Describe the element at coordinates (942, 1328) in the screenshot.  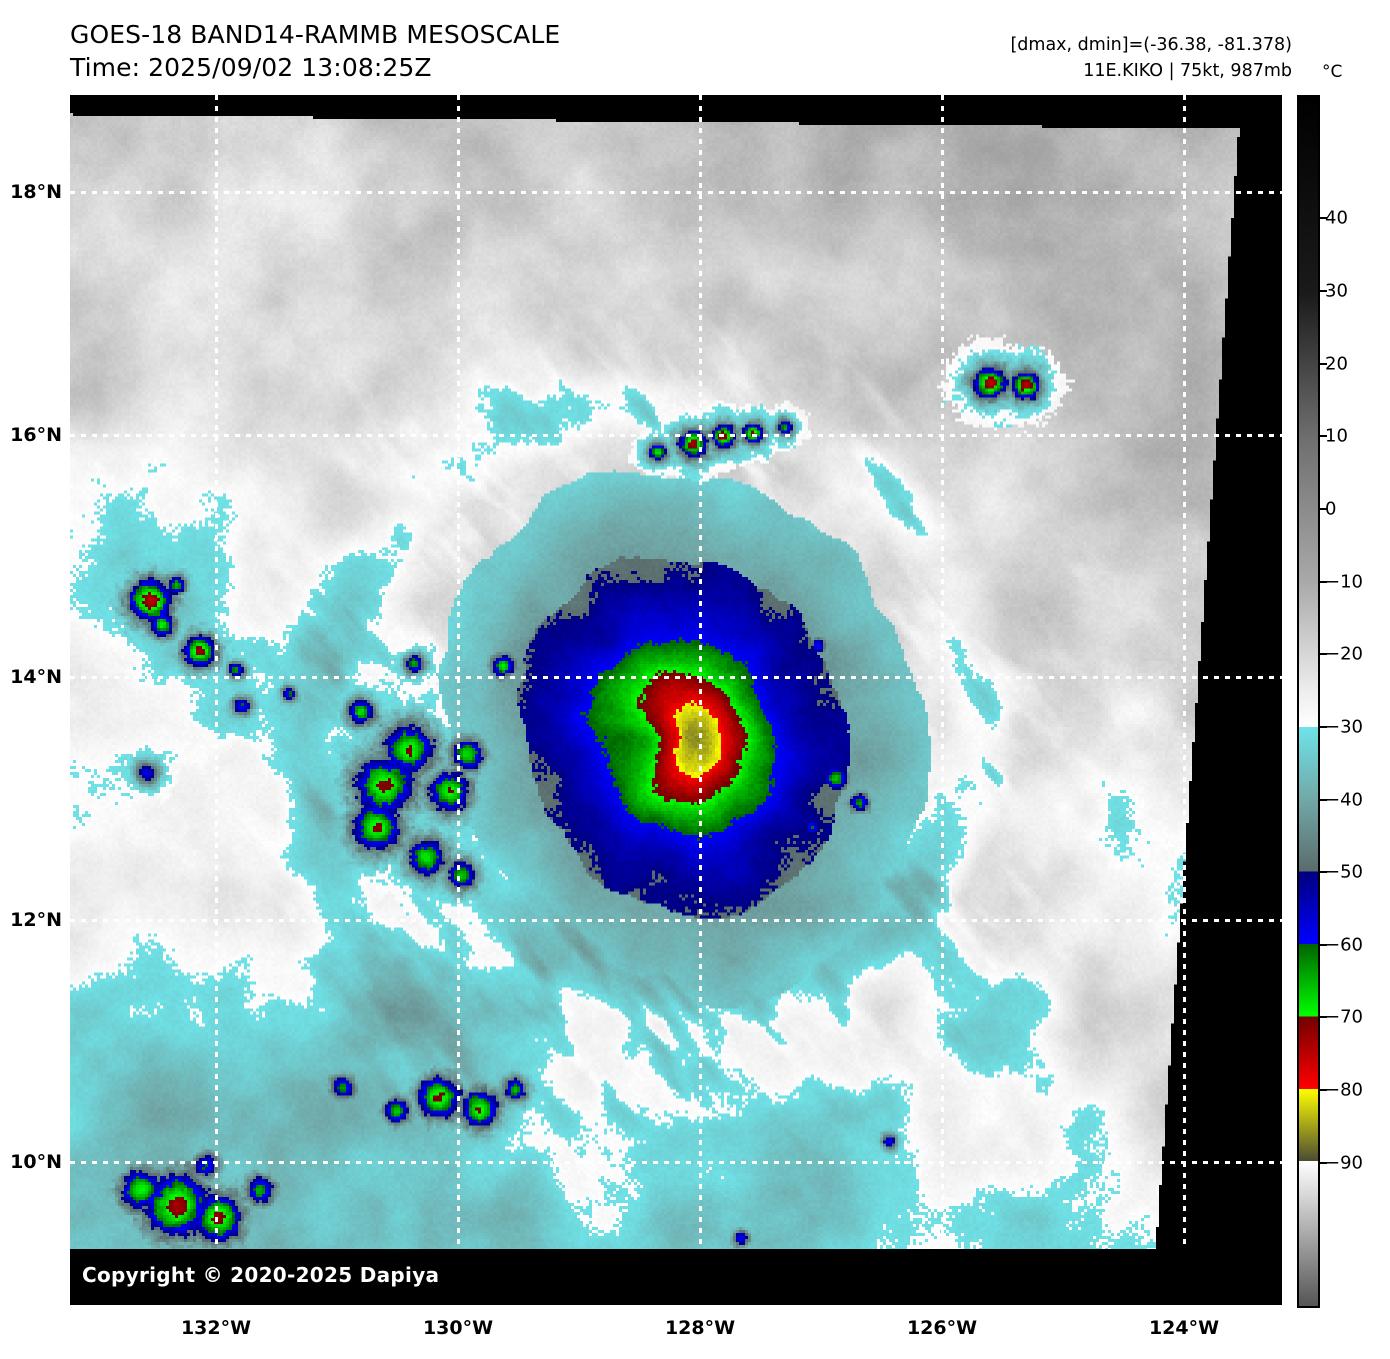
I see `lon-tick-label-3: 126°W` at that location.